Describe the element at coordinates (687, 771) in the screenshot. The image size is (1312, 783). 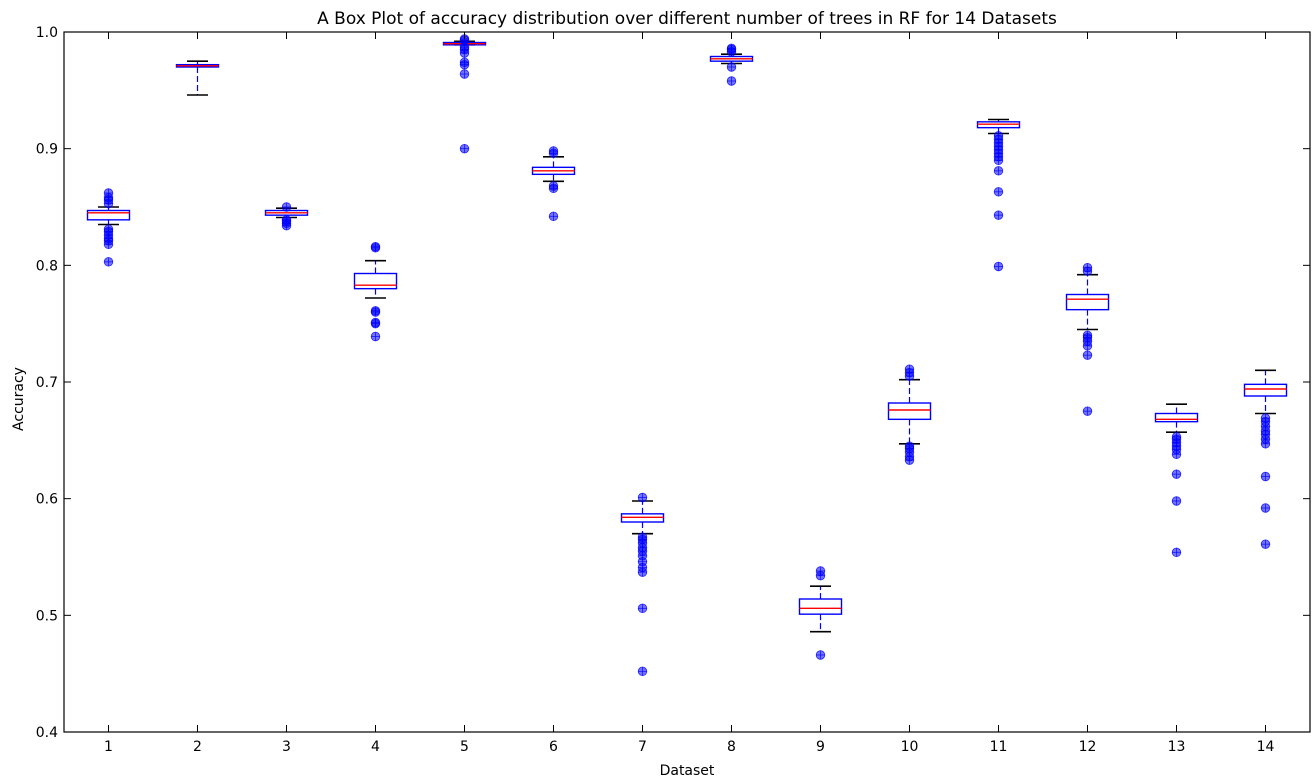
I see `x-axis-label: Dataset` at that location.